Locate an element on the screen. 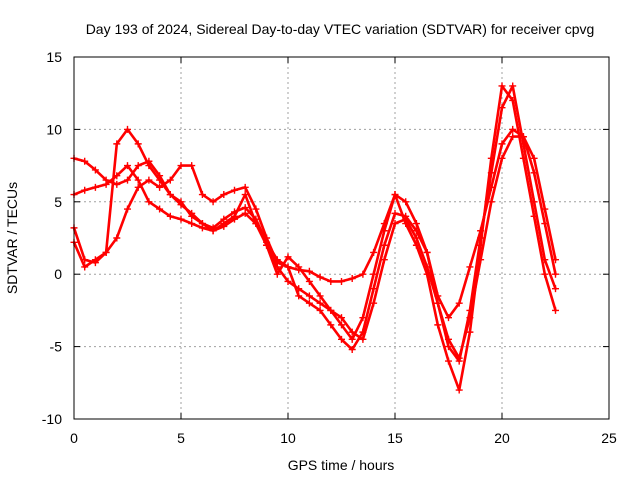  y-tick-label: 0 is located at coordinates (58, 274).